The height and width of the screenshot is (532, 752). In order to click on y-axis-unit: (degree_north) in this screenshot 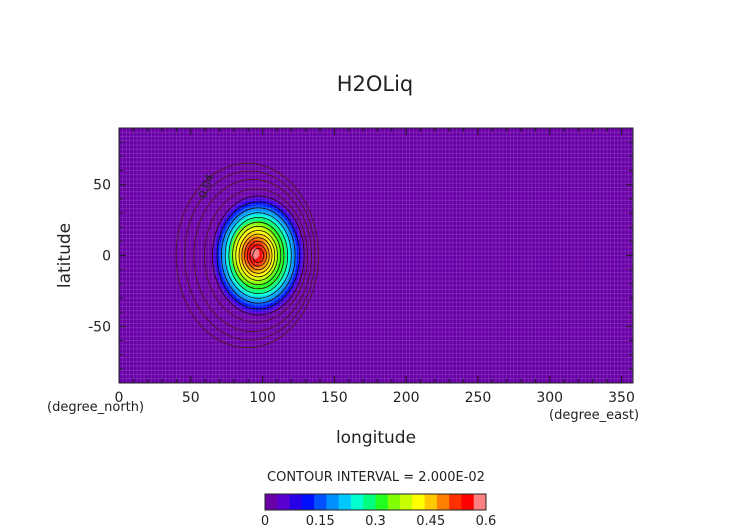, I will do `click(95, 407)`.